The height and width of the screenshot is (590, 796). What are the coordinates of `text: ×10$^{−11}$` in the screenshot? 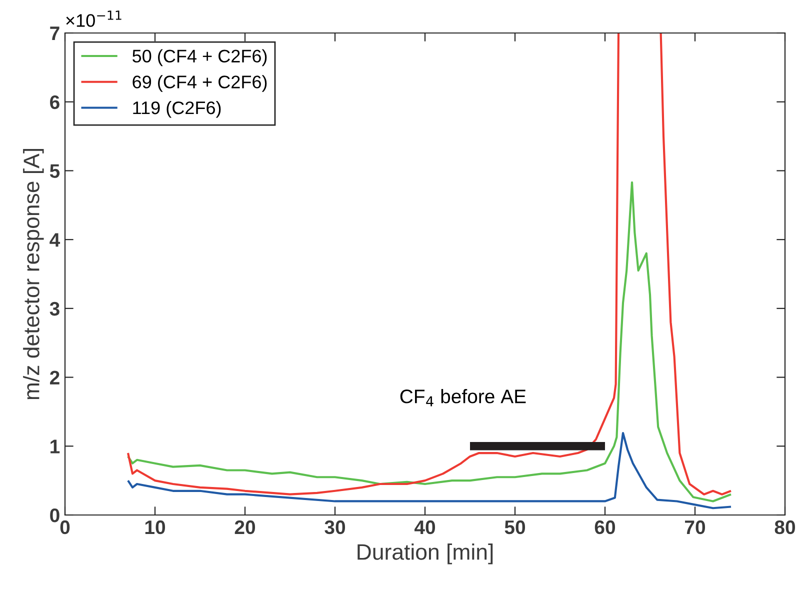 It's located at (94, 18).